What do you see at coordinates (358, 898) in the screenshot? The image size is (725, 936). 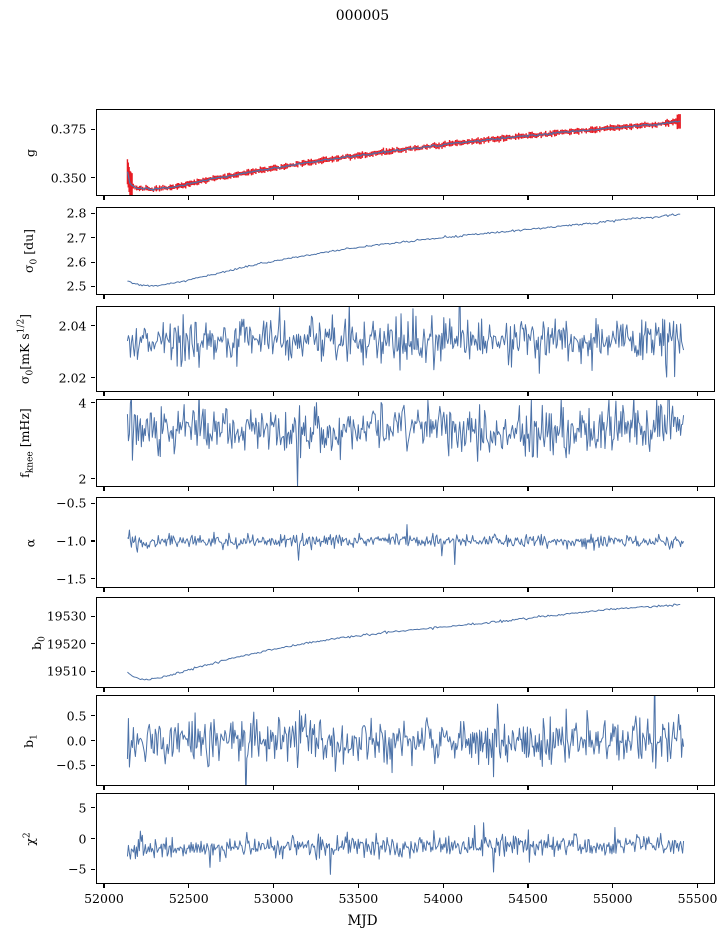 I see `x-tick-label: 53500` at bounding box center [358, 898].